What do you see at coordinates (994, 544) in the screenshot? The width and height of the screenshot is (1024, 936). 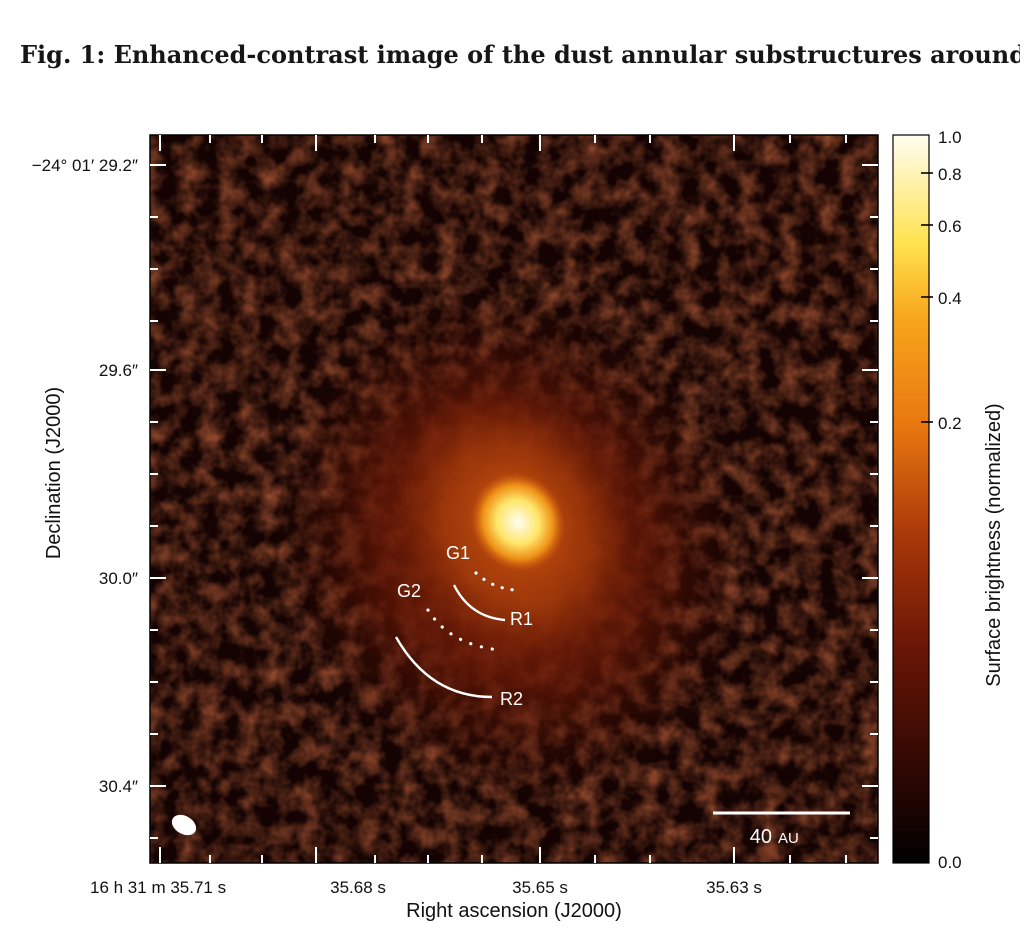 I see `colorbar-label: Surface brightness (normalized)` at bounding box center [994, 544].